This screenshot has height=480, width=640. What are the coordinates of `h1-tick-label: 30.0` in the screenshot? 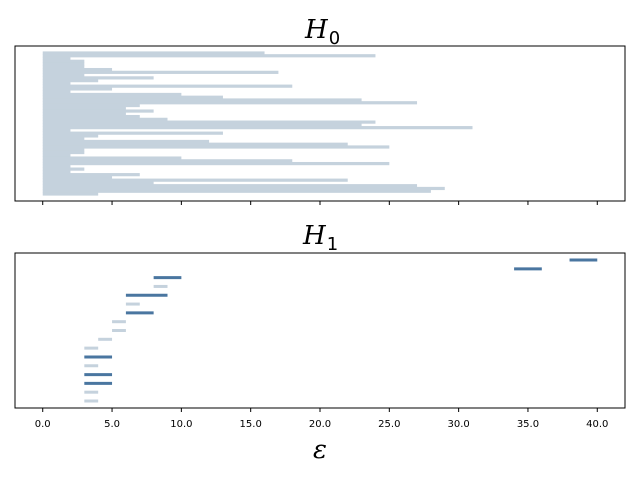 It's located at (459, 424).